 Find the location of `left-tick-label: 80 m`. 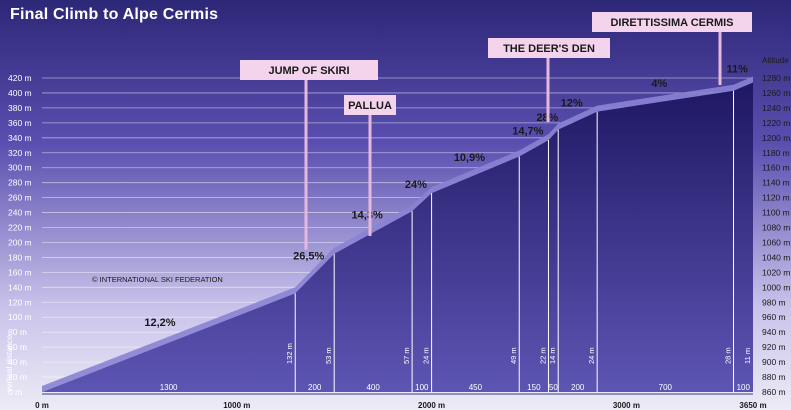

left-tick-label: 80 m is located at coordinates (17, 332).